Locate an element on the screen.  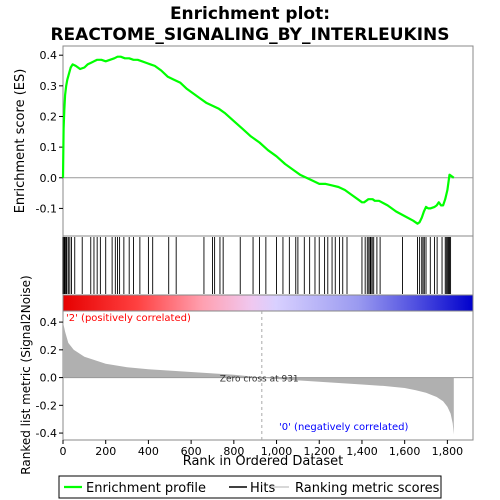
metric-ytick-label: 0.0 is located at coordinates (49, 378).